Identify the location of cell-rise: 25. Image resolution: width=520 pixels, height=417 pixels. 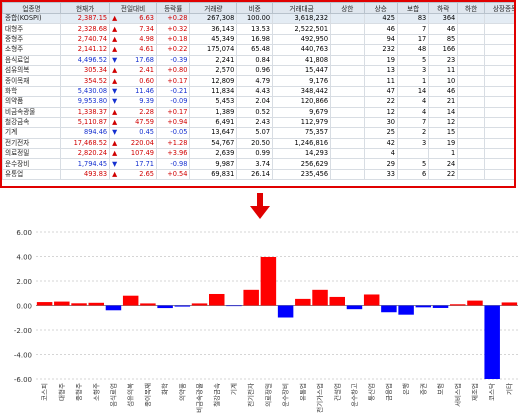
(380, 133).